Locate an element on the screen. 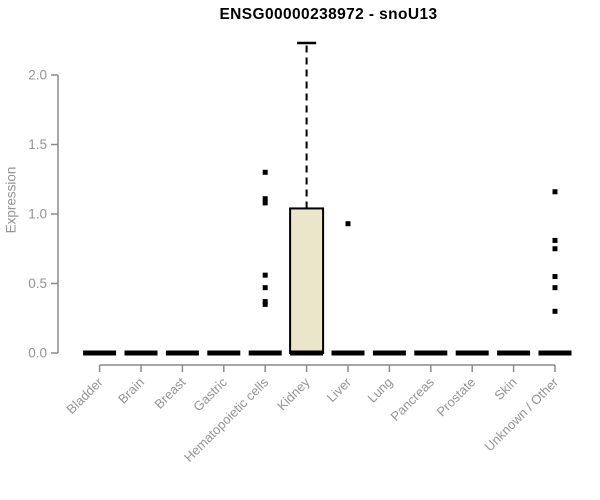  x-tick-label: Lung is located at coordinates (379, 390).